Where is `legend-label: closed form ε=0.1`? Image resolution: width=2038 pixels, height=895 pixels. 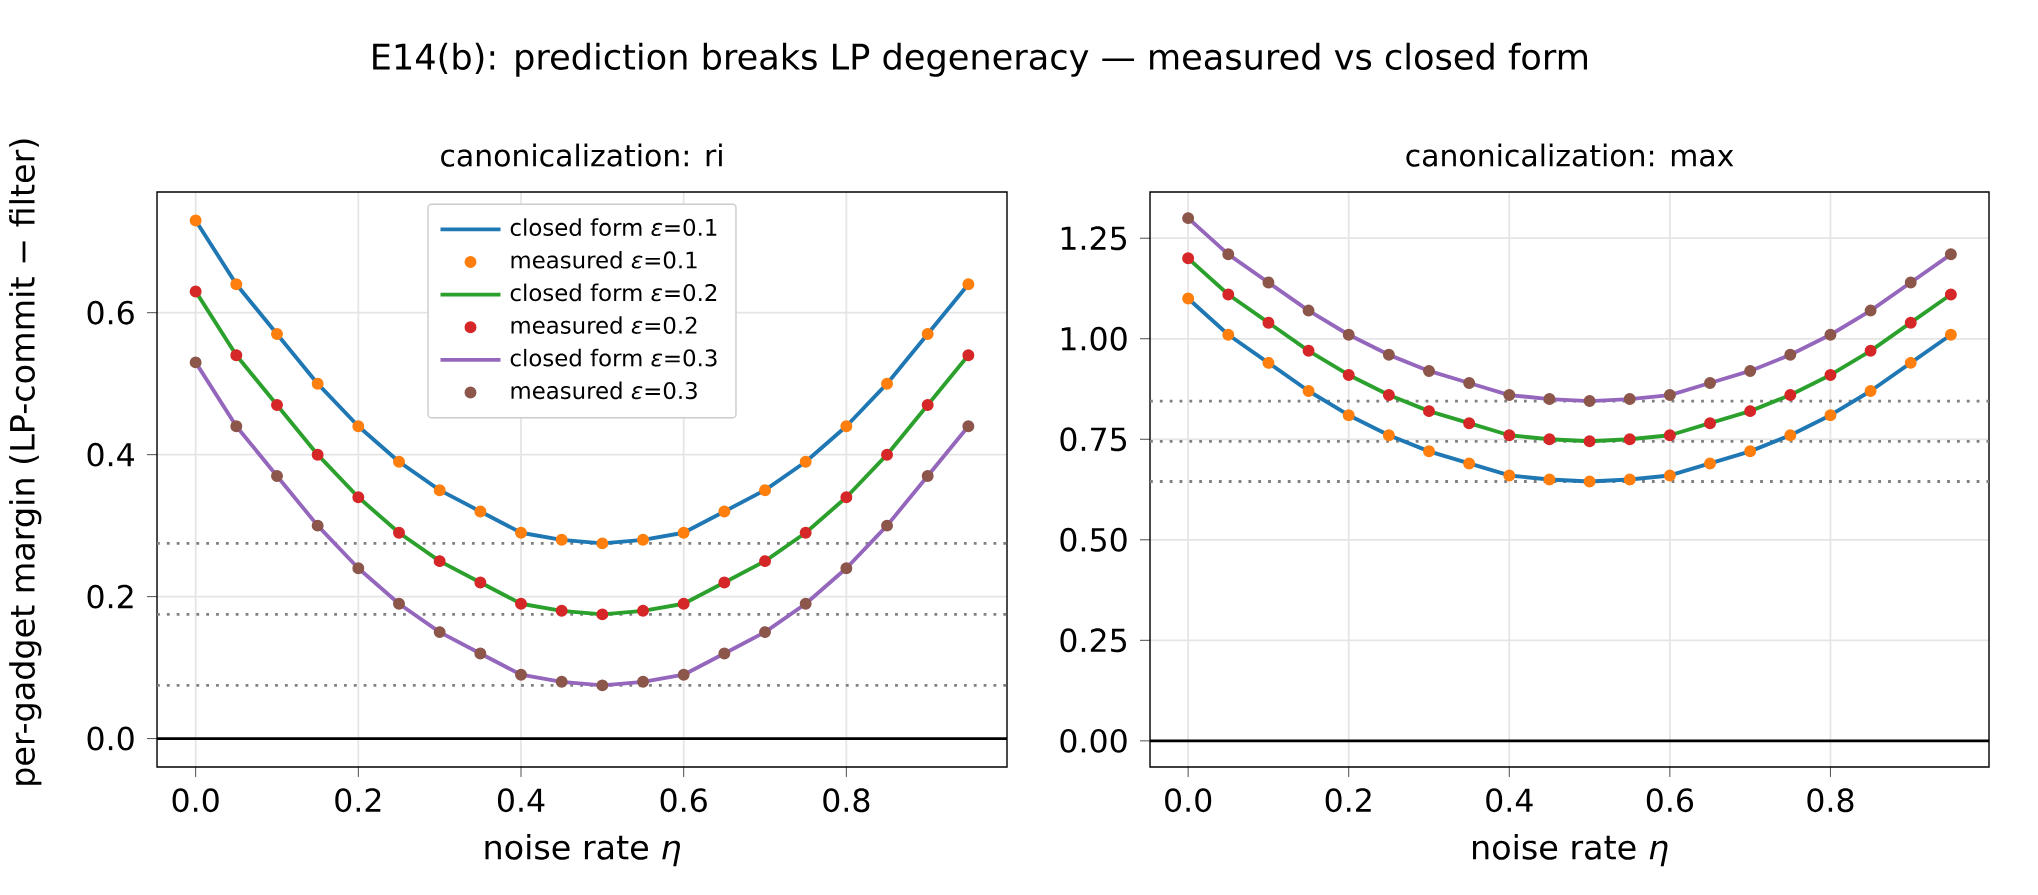
legend-label: closed form ε=0.1 is located at coordinates (613, 227).